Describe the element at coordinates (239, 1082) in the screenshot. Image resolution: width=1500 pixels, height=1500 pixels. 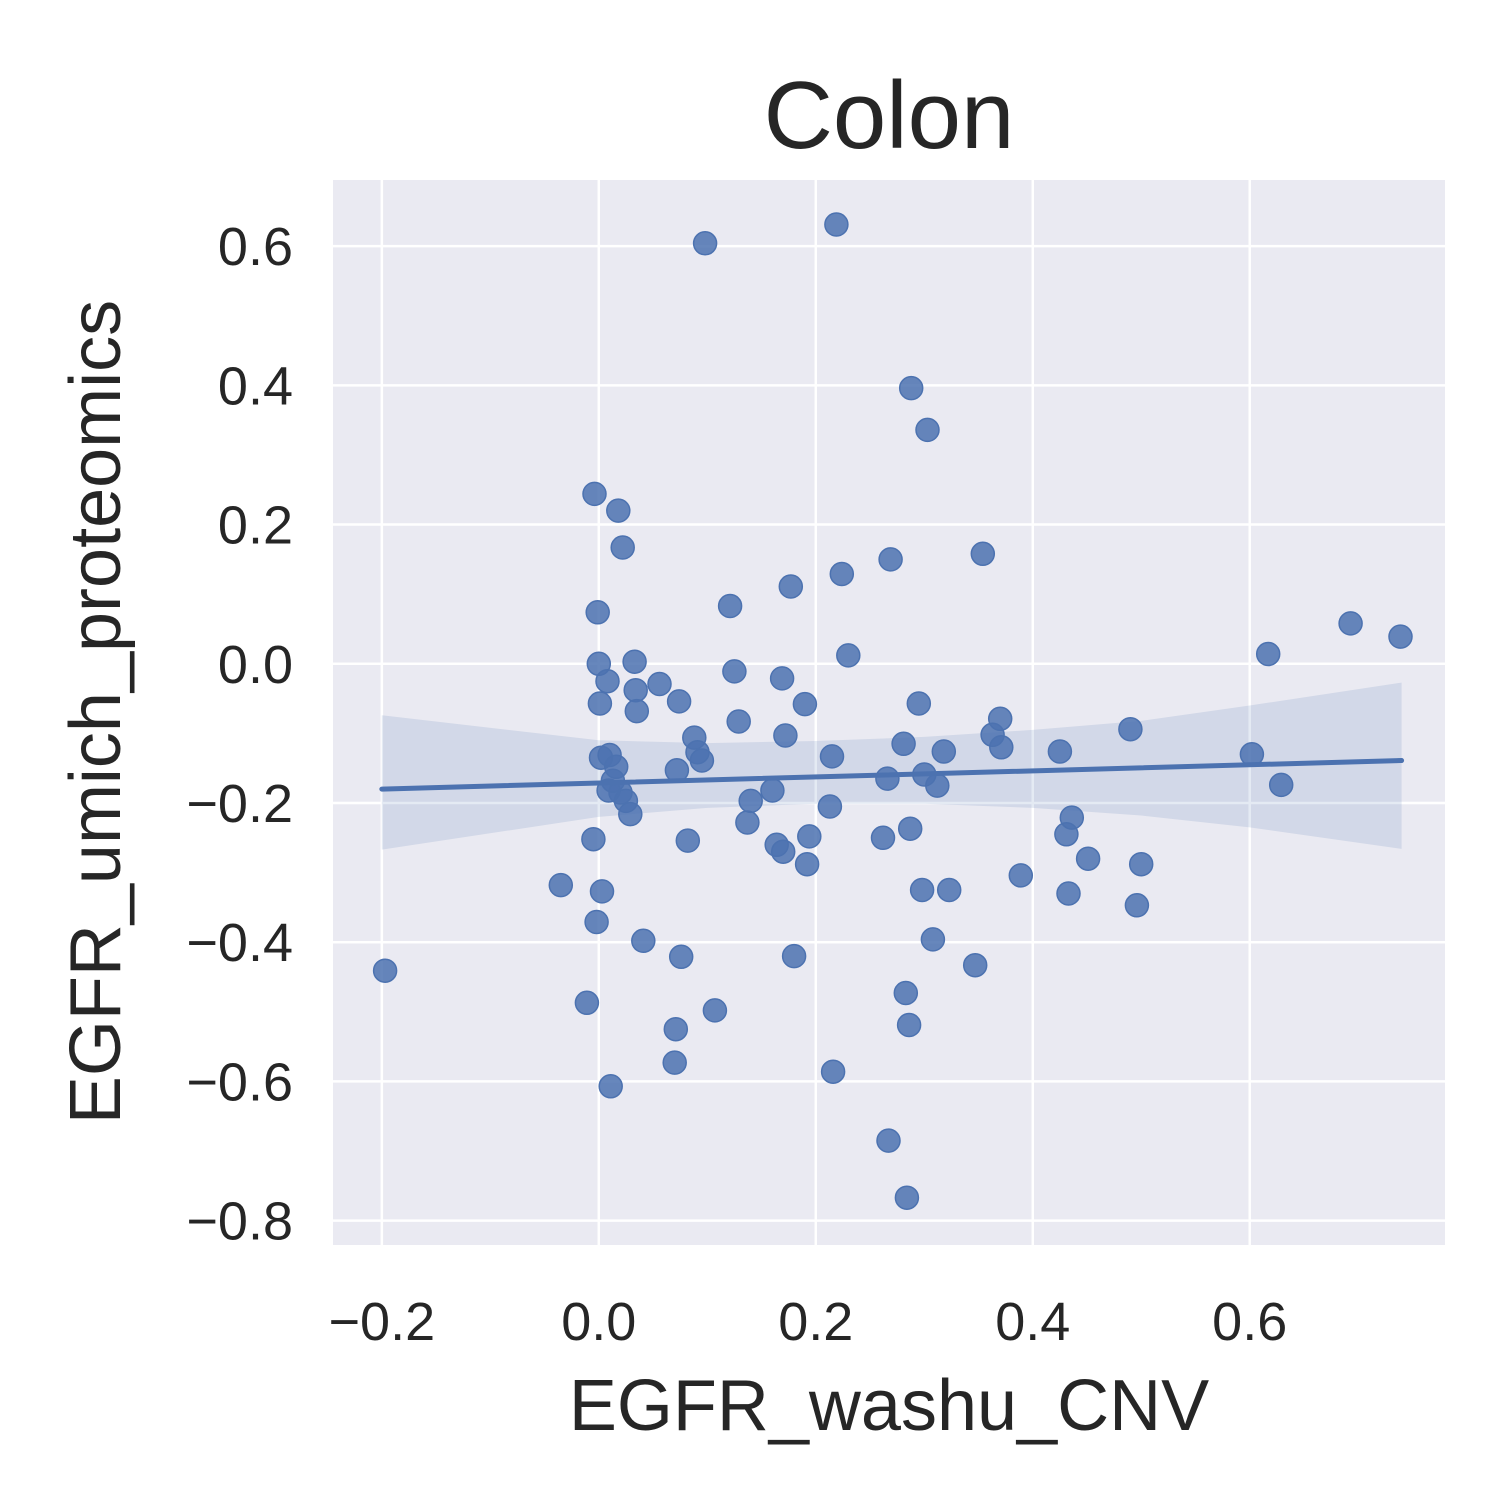
I see `y-tick-label: −0.6` at that location.